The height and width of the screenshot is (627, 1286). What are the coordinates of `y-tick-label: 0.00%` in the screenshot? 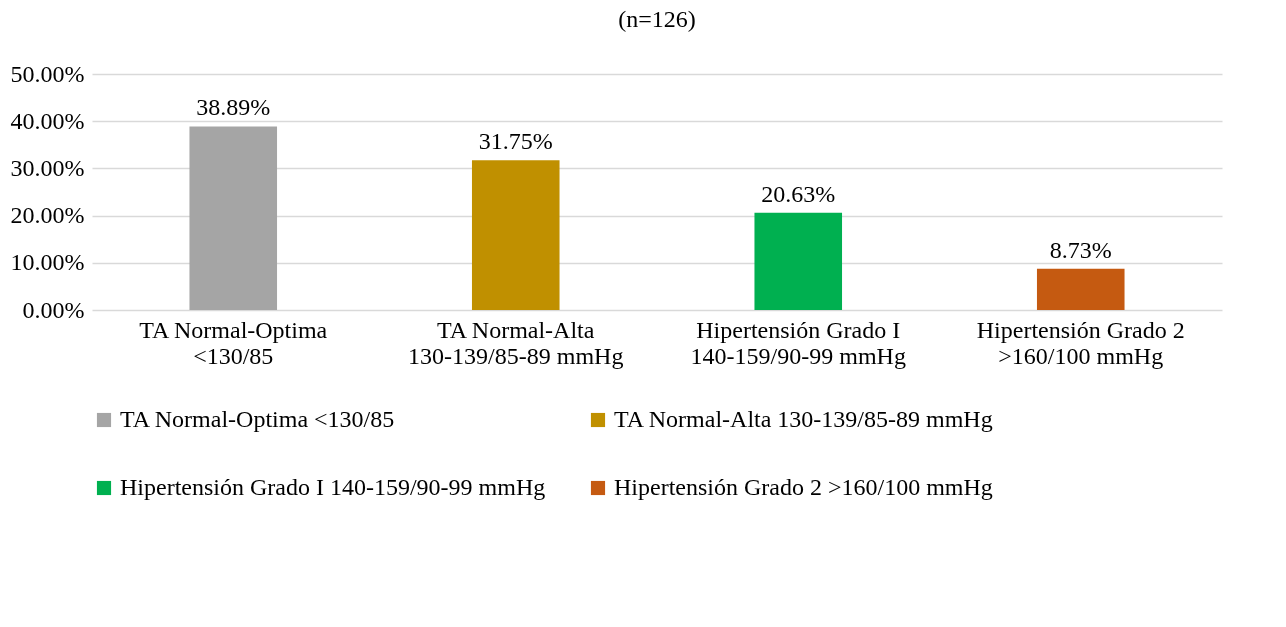 It's located at (53, 309).